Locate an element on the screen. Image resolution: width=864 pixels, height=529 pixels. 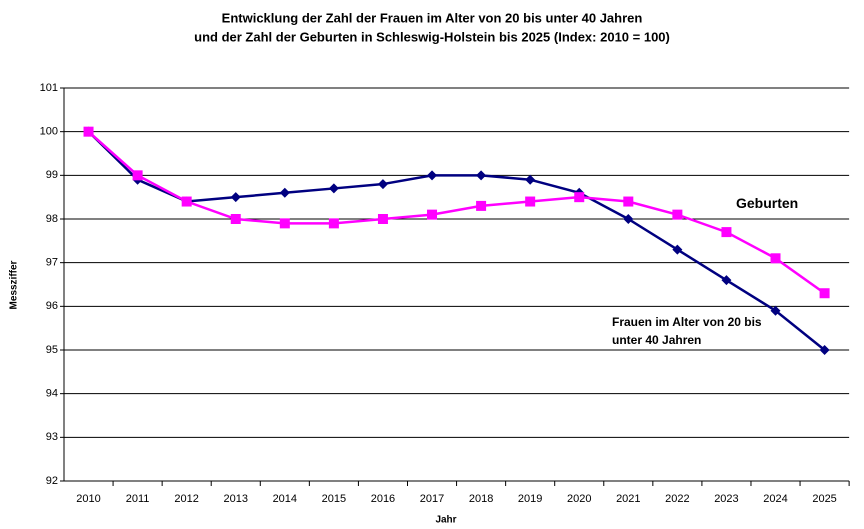
y-tick-label: 93 is located at coordinates (52, 437).